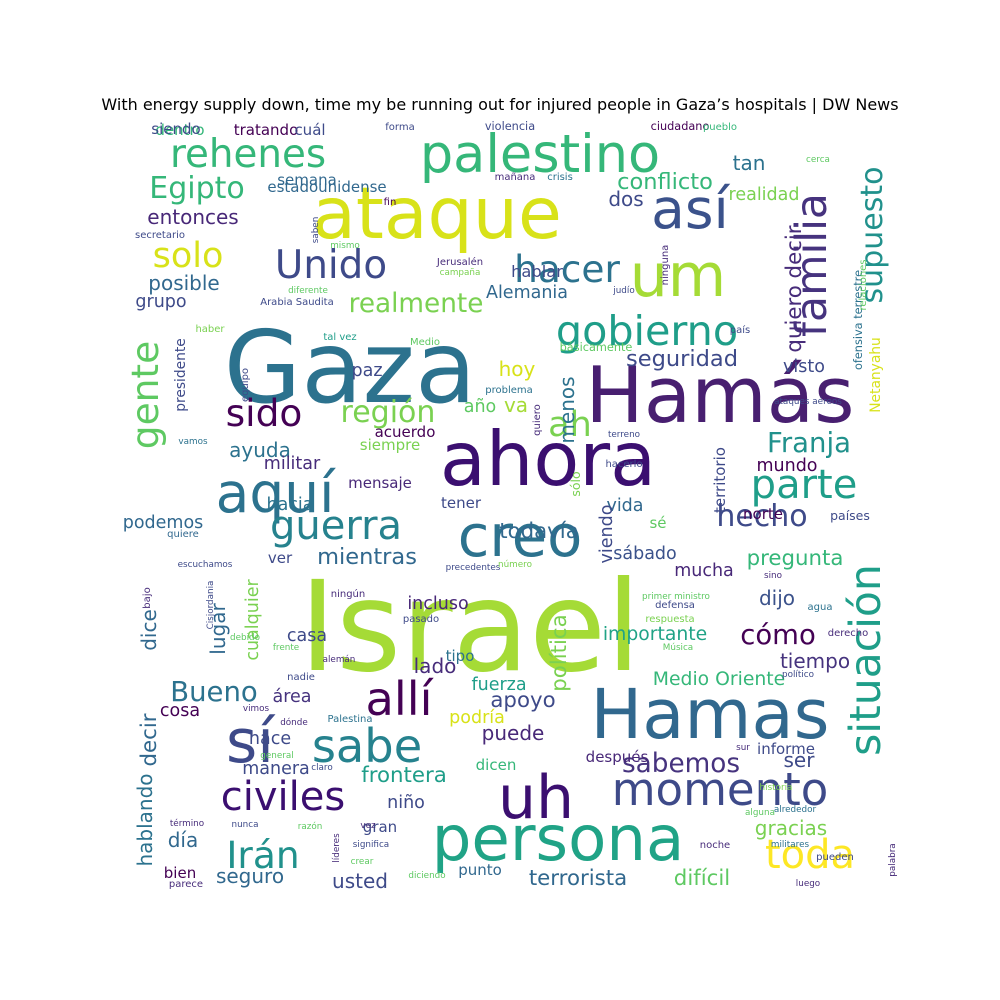  I want to click on word-hablar: hablar, so click(537, 271).